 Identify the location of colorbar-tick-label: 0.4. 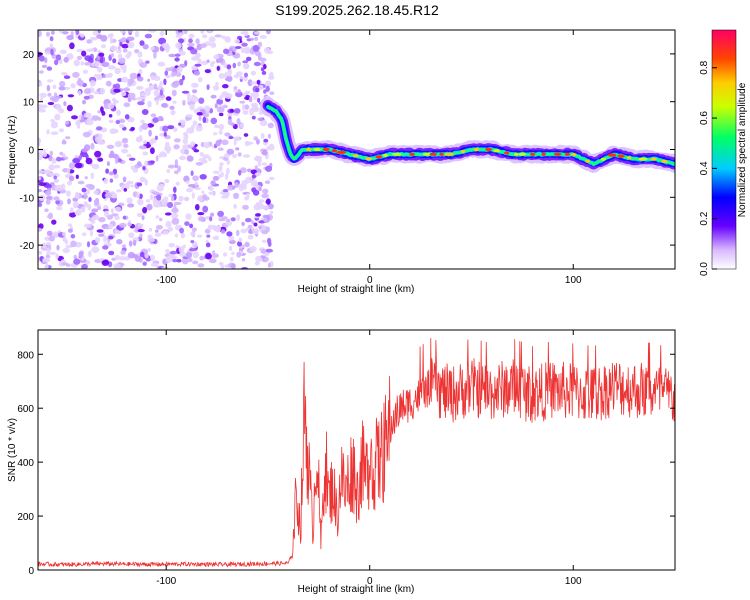
(704, 168).